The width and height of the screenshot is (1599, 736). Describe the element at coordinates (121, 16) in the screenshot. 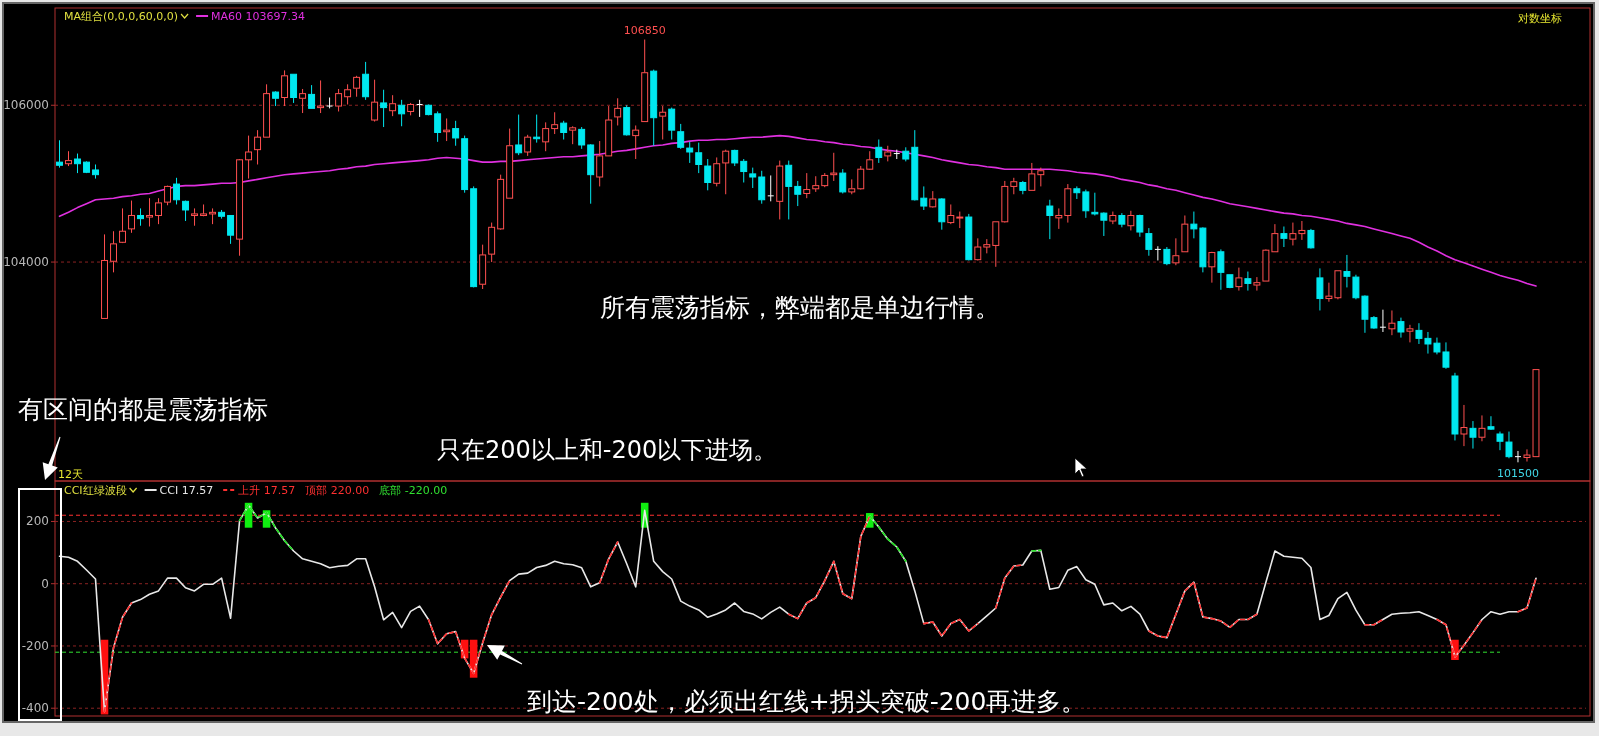

I see `legend-title: MA组合(0,0,0,60,0,0)` at that location.